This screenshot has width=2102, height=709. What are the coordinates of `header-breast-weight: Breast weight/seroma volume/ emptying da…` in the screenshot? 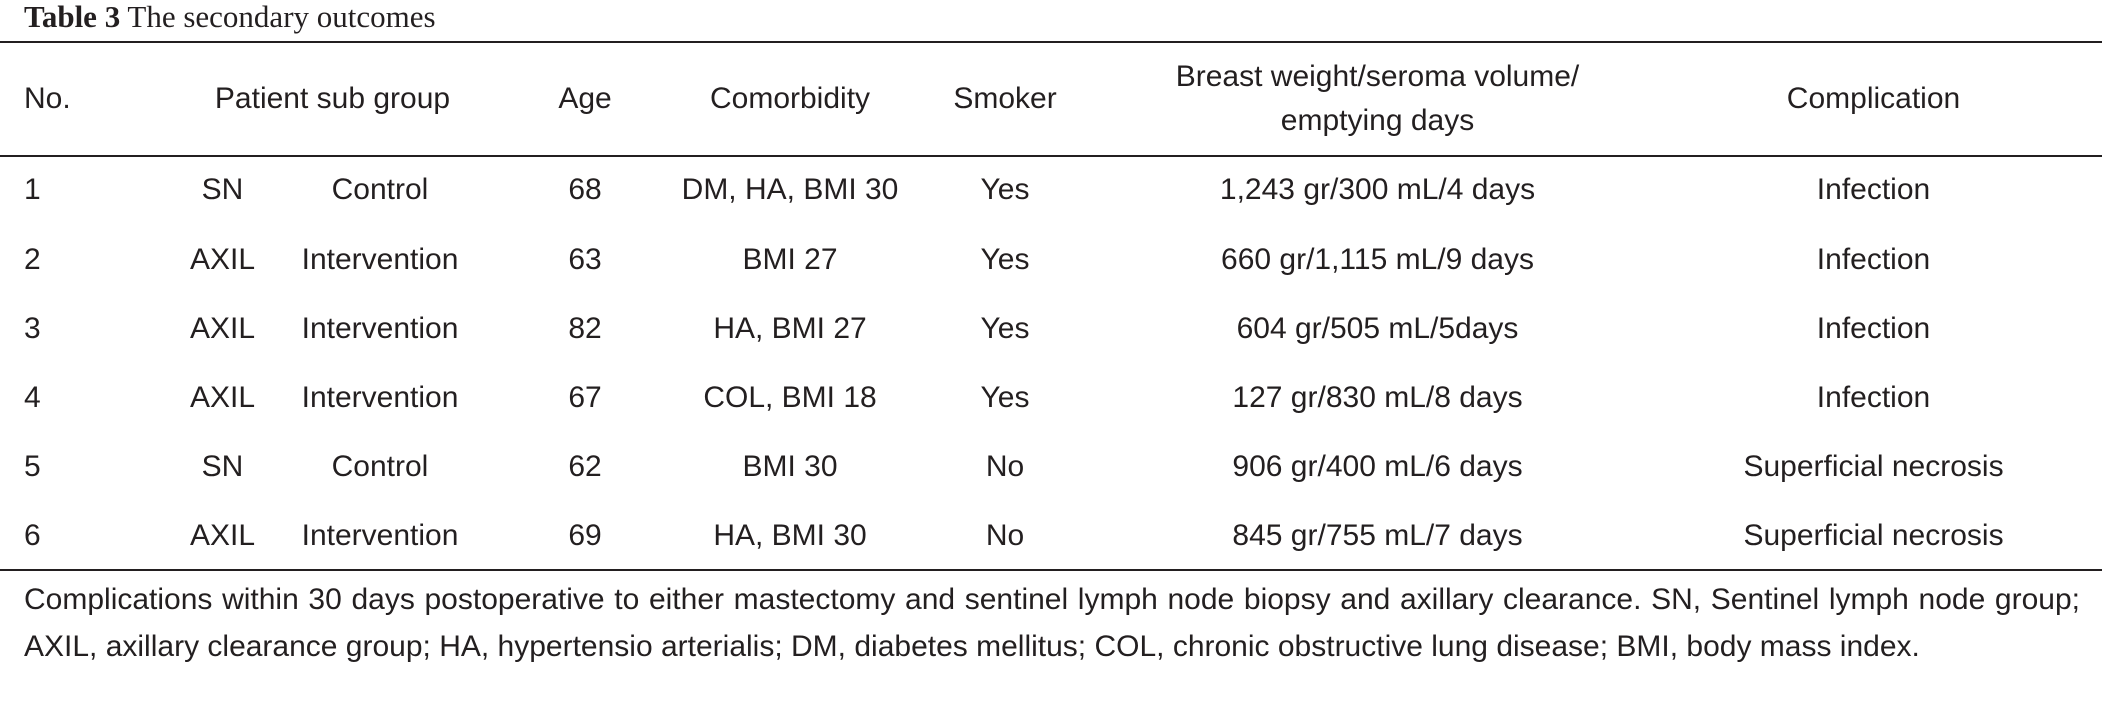 It's located at (1377, 99).